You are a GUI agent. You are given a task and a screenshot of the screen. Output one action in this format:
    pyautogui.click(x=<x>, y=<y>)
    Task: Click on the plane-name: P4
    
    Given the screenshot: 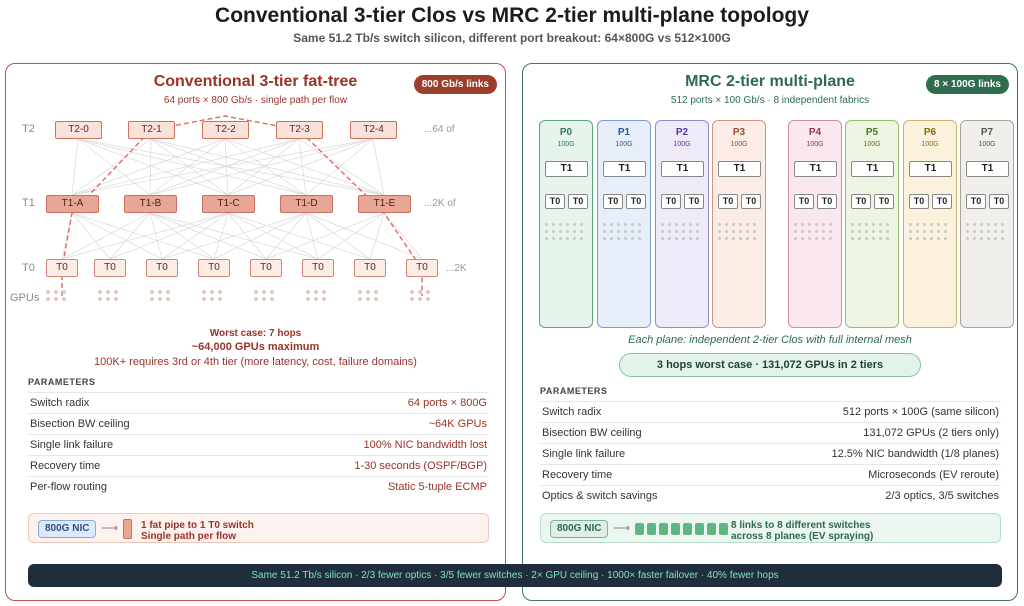 What is the action you would take?
    pyautogui.click(x=815, y=132)
    